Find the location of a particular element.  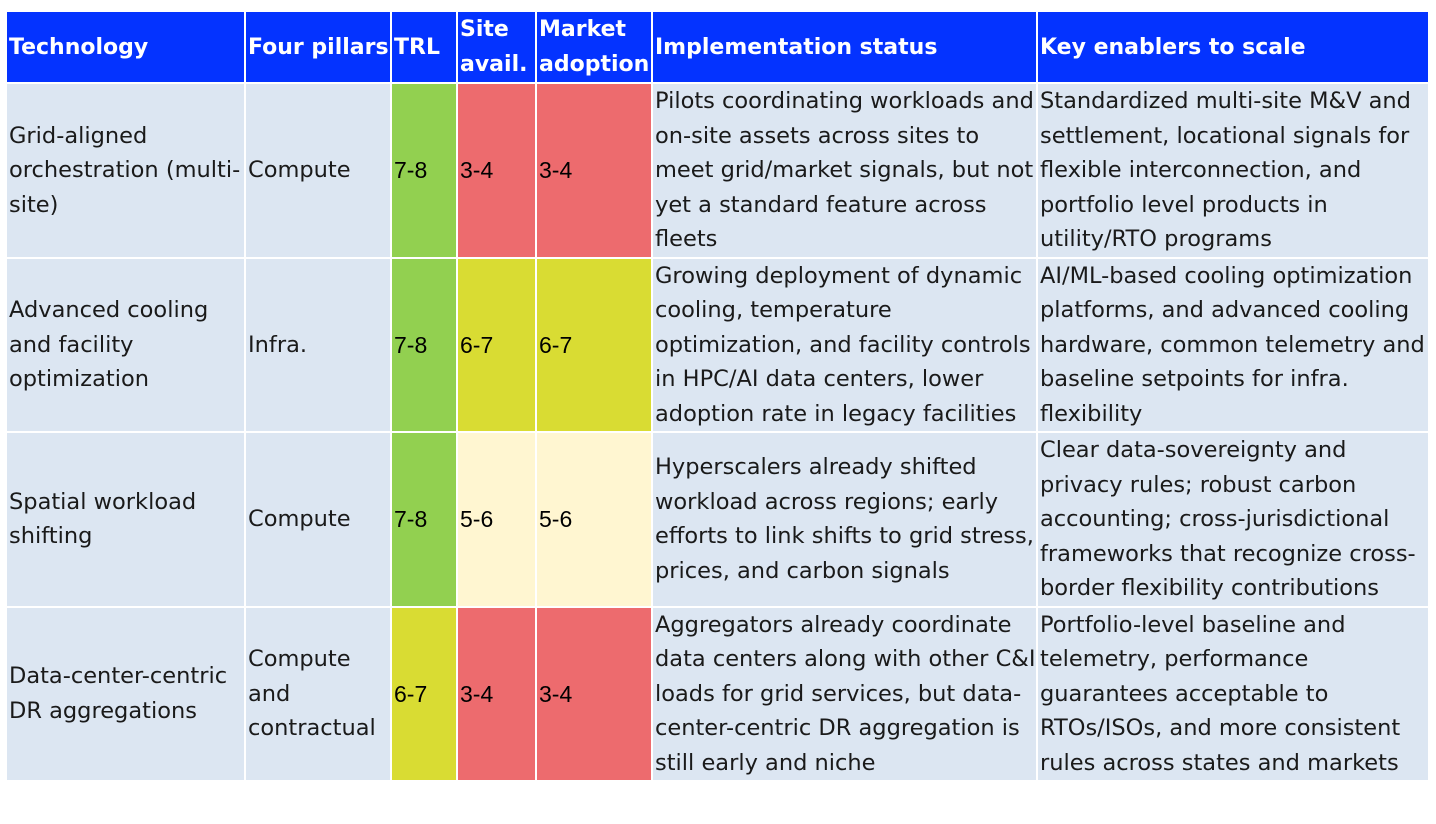

pillars-cell: Compute and contractual is located at coordinates (318, 693).